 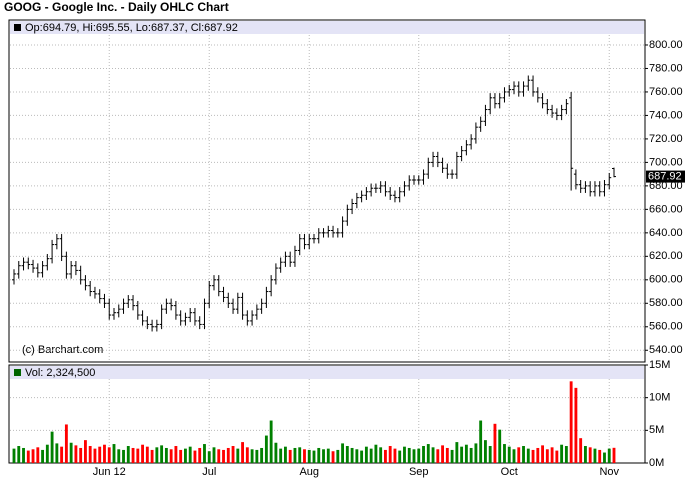 I want to click on x-tick-label: Aug, so click(x=309, y=472).